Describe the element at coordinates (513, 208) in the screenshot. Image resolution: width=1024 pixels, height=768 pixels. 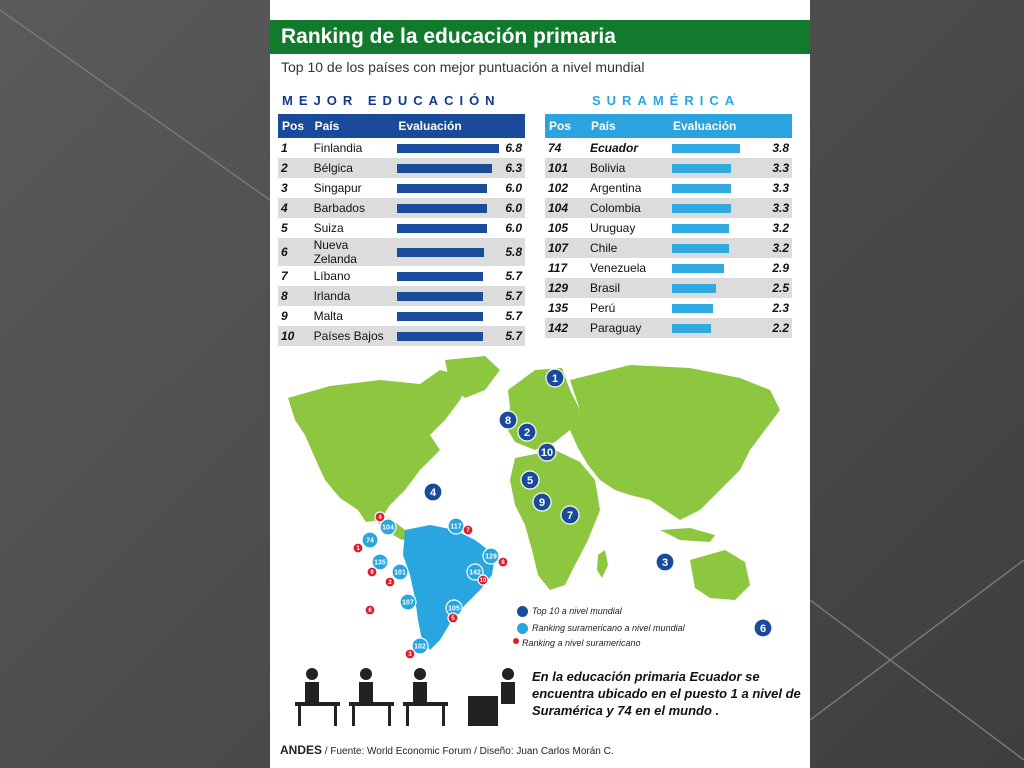
I see `score-value: 6.0` at that location.